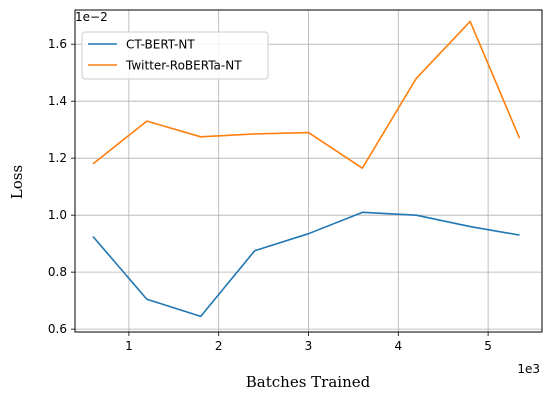 The height and width of the screenshot is (400, 550). I want to click on legend-label-twitter-roberta-nt: Twitter-RoBERTa-NT, so click(183, 66).